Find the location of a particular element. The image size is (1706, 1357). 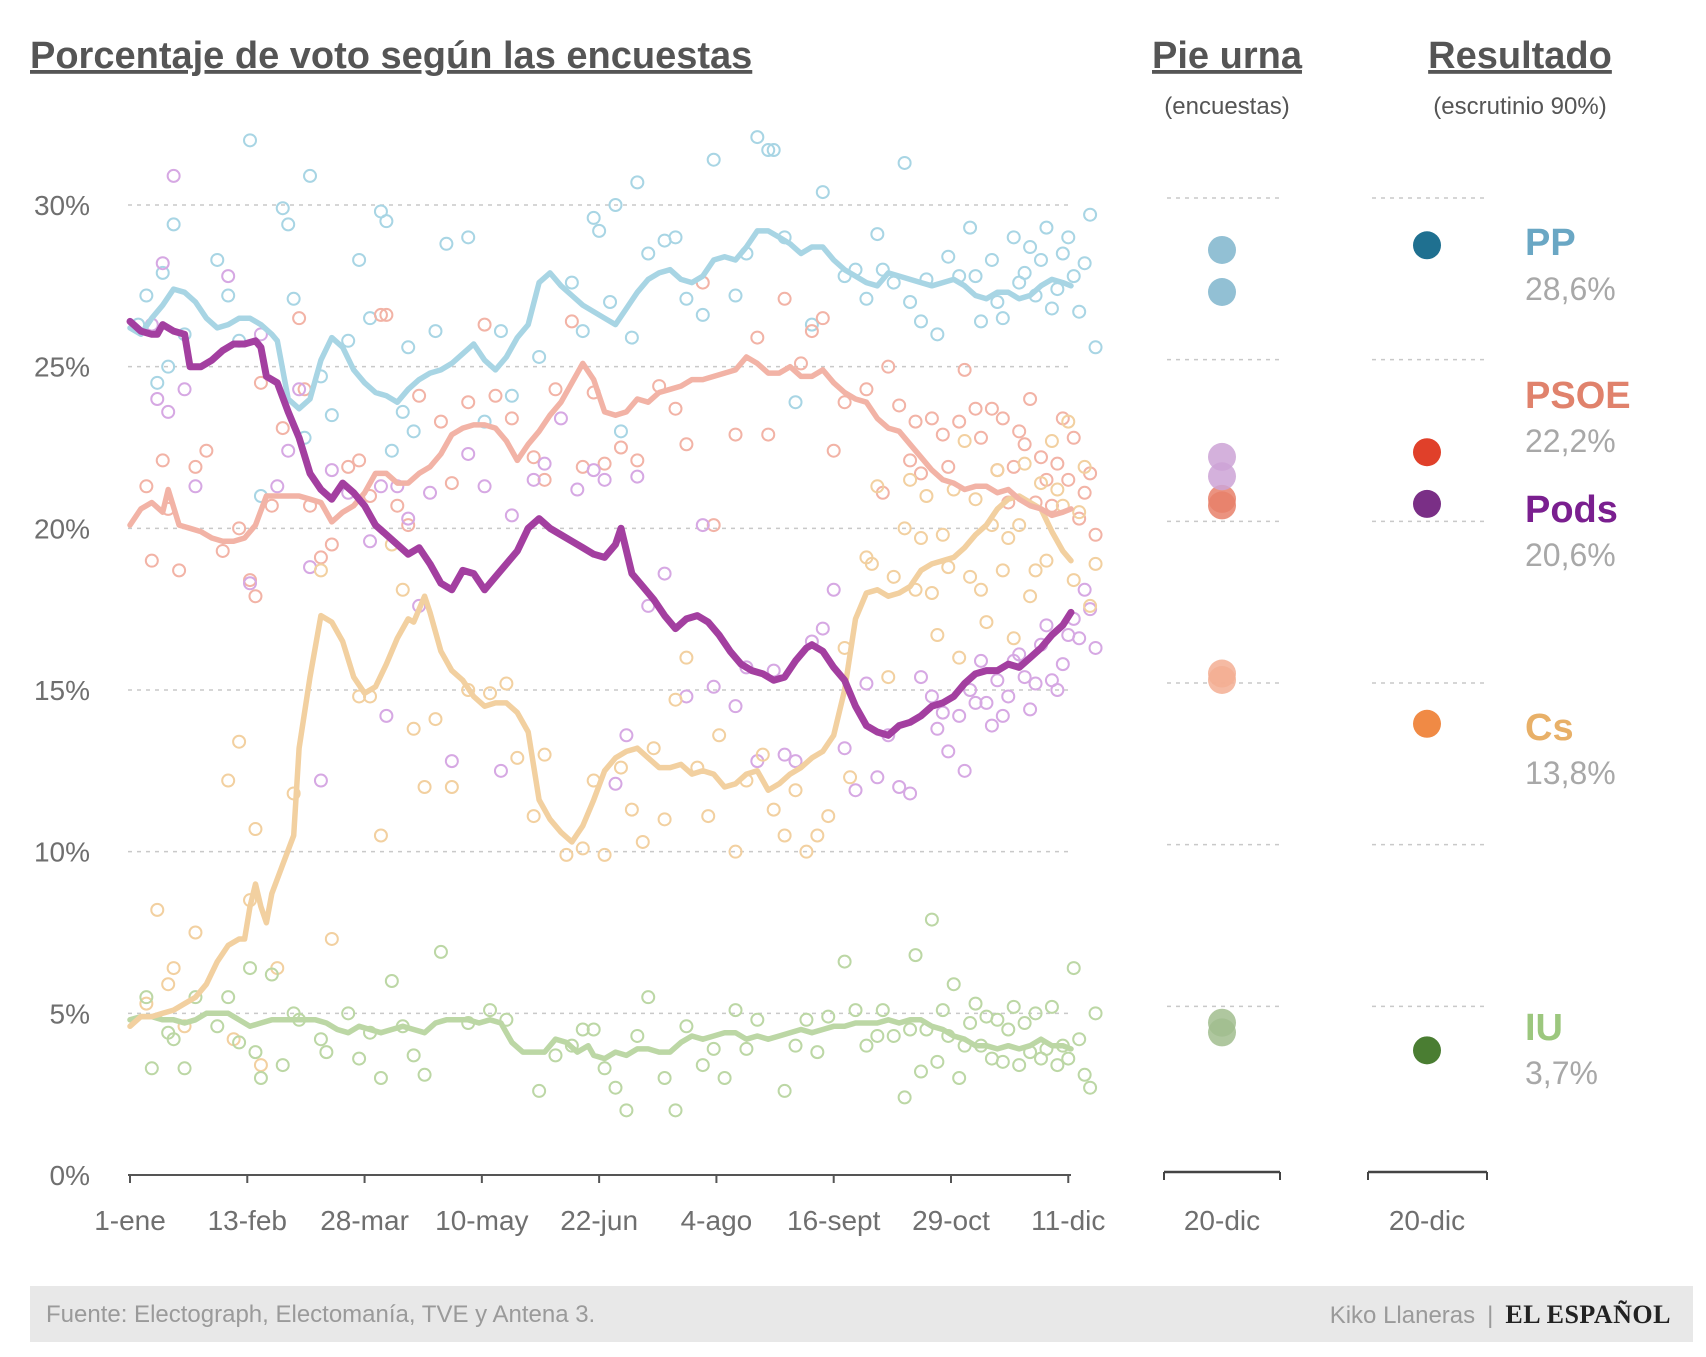

x-tick-label: 29-oct is located at coordinates (951, 1220).